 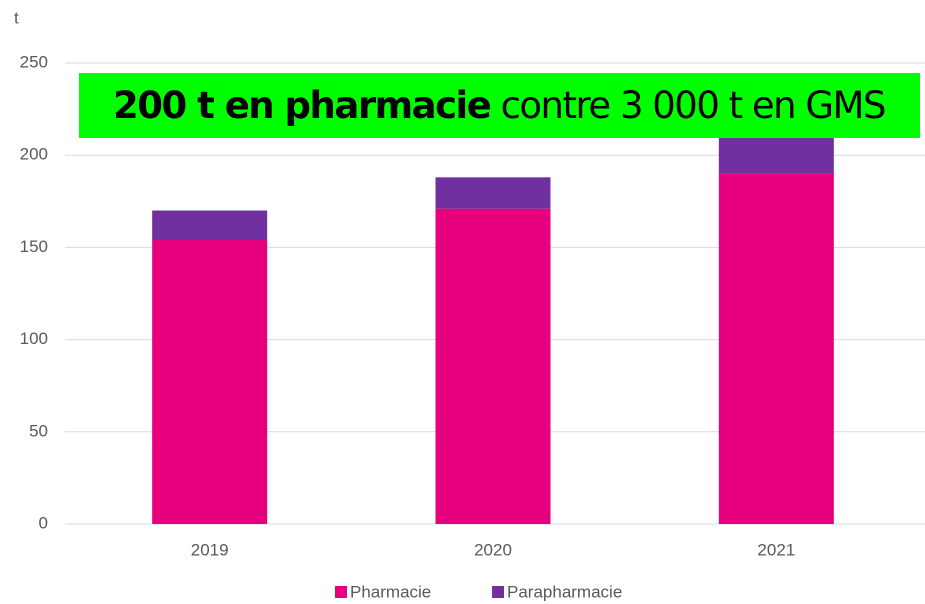 What do you see at coordinates (776, 549) in the screenshot?
I see `x-tick-label: 2021` at bounding box center [776, 549].